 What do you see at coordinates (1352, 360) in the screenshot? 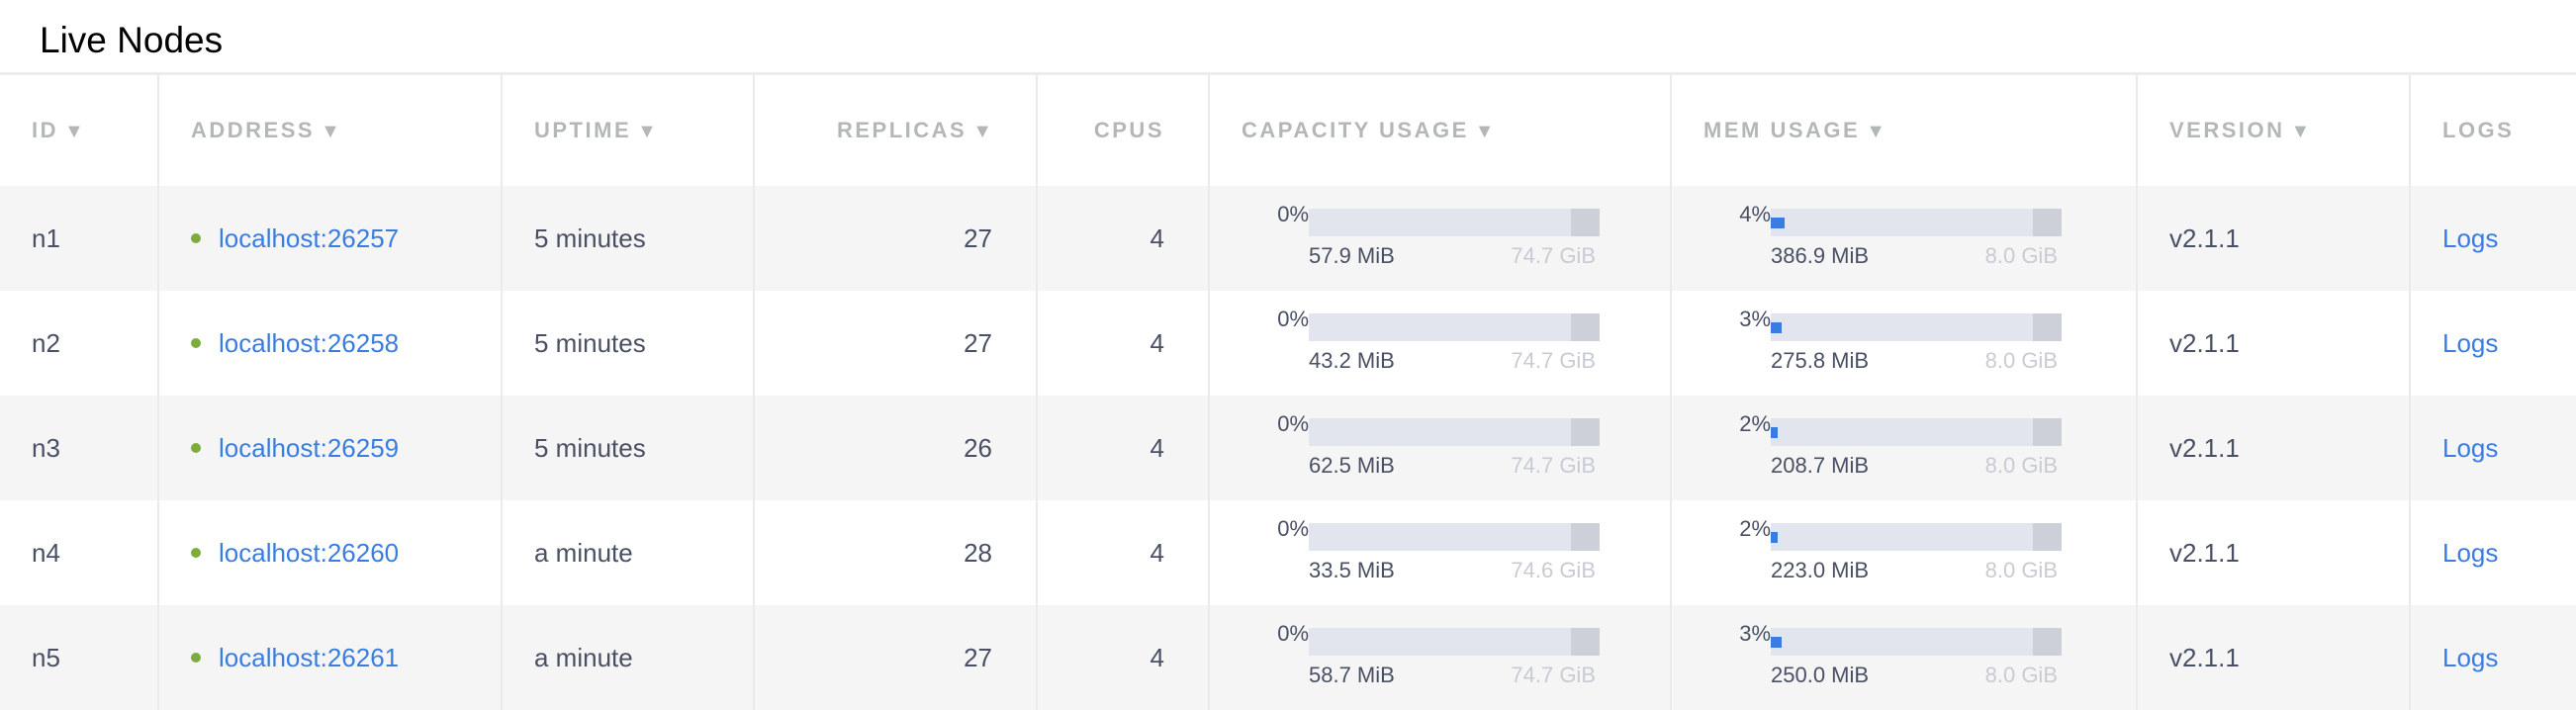
I see `cap-used: 43.2 MiB` at bounding box center [1352, 360].